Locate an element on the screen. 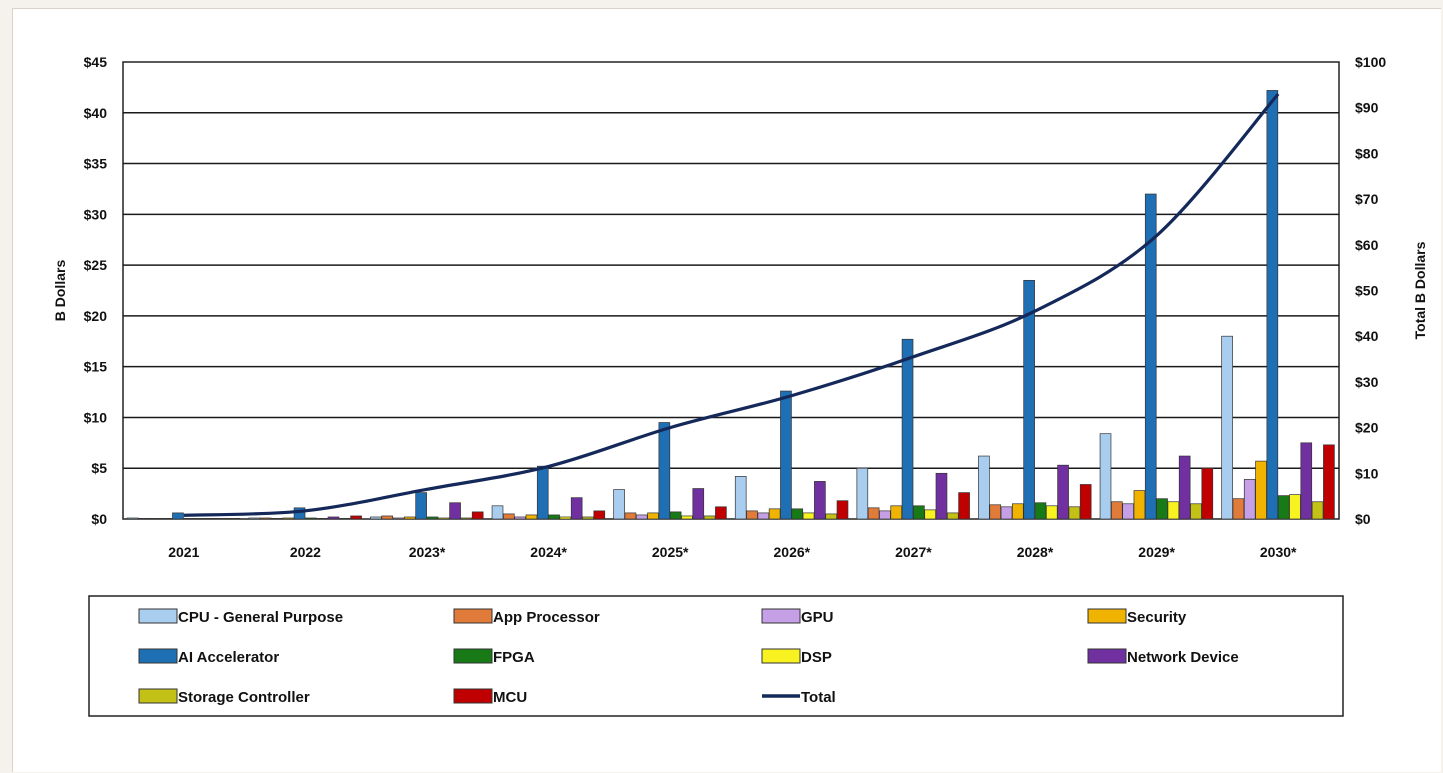 This screenshot has height=773, width=1443. bar-network-device-2022 is located at coordinates (333, 518).